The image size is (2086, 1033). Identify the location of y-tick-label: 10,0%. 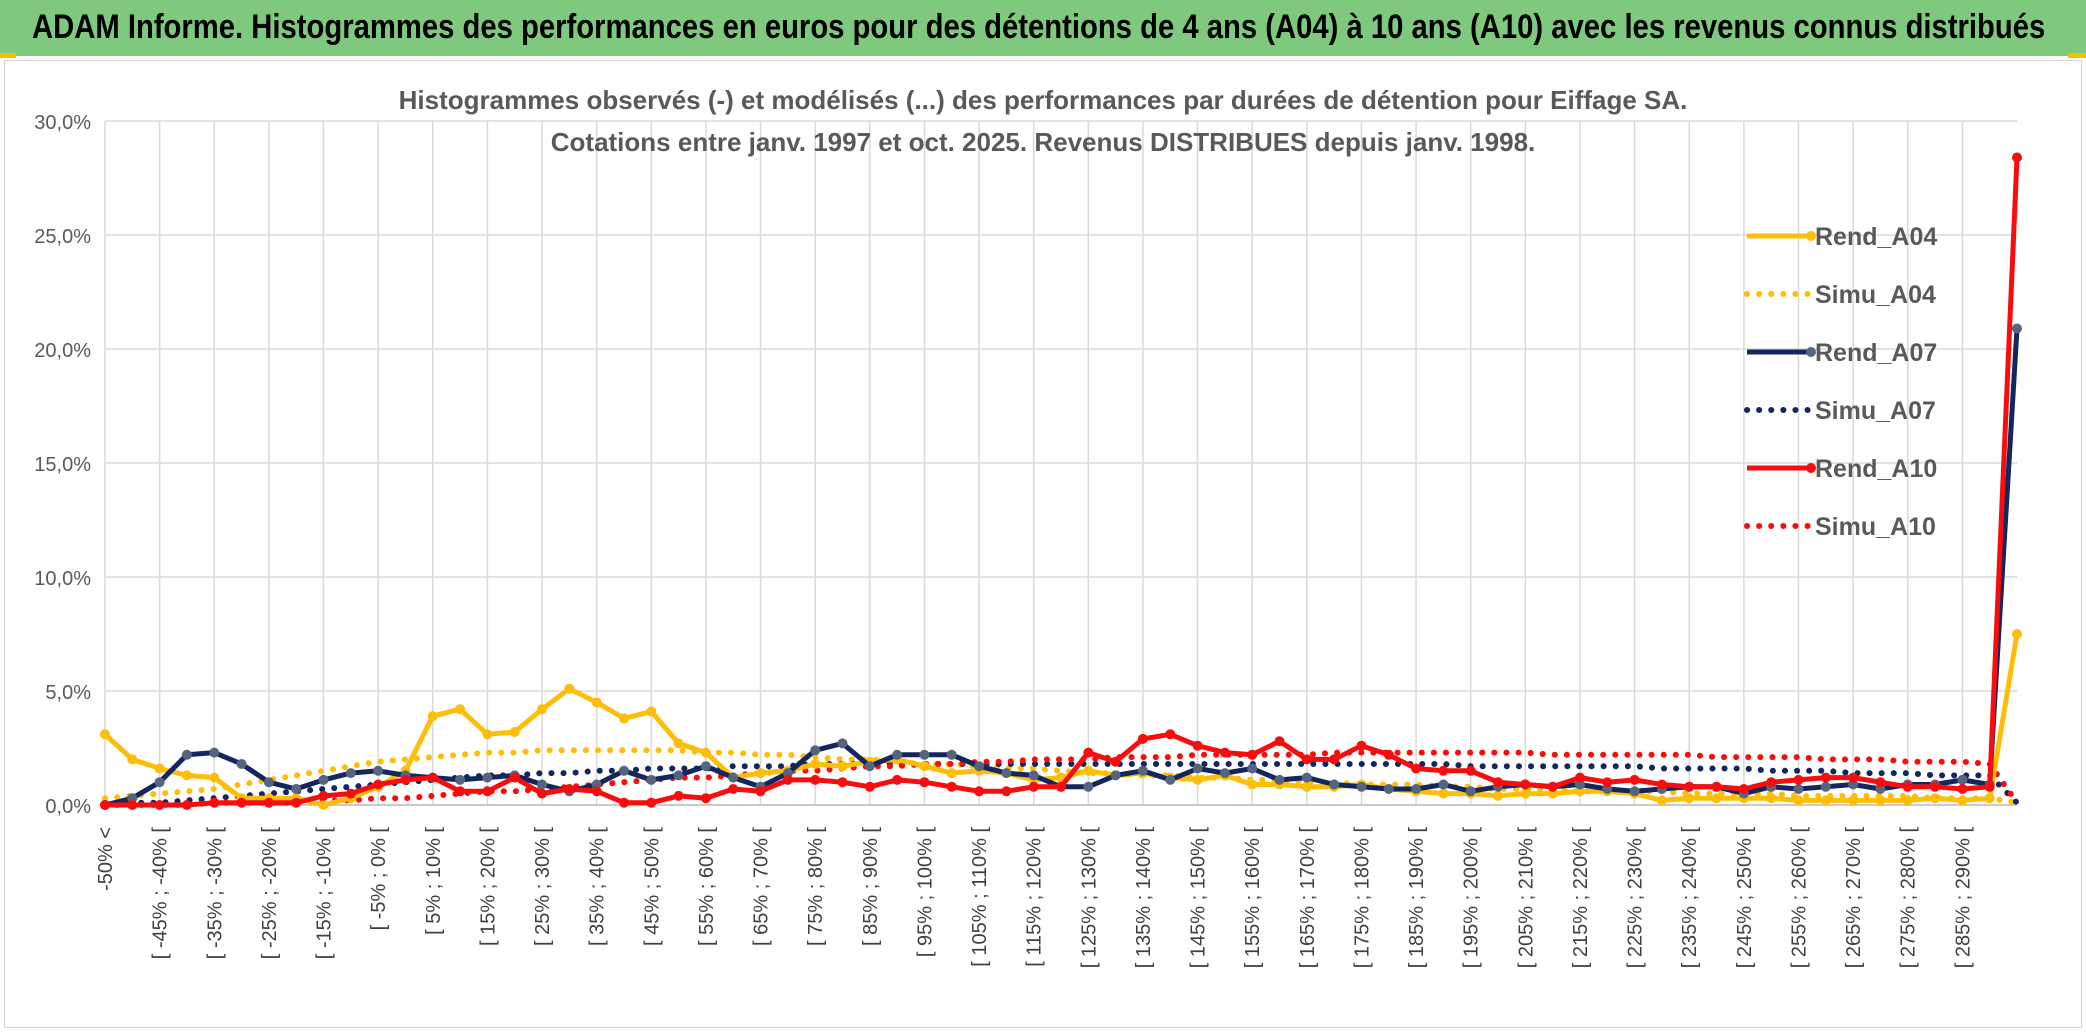
(62, 579).